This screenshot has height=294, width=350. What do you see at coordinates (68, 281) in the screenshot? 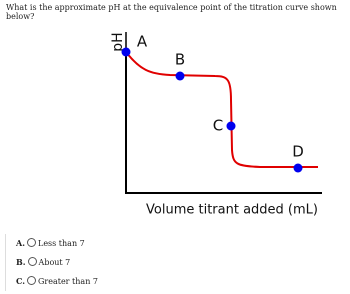
I see `option-text: Greater than 7` at bounding box center [68, 281].